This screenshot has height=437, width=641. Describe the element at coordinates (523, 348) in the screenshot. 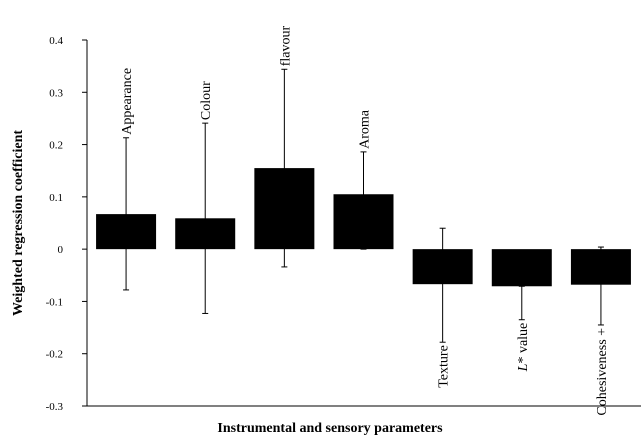

I see `category-label: L* value` at that location.